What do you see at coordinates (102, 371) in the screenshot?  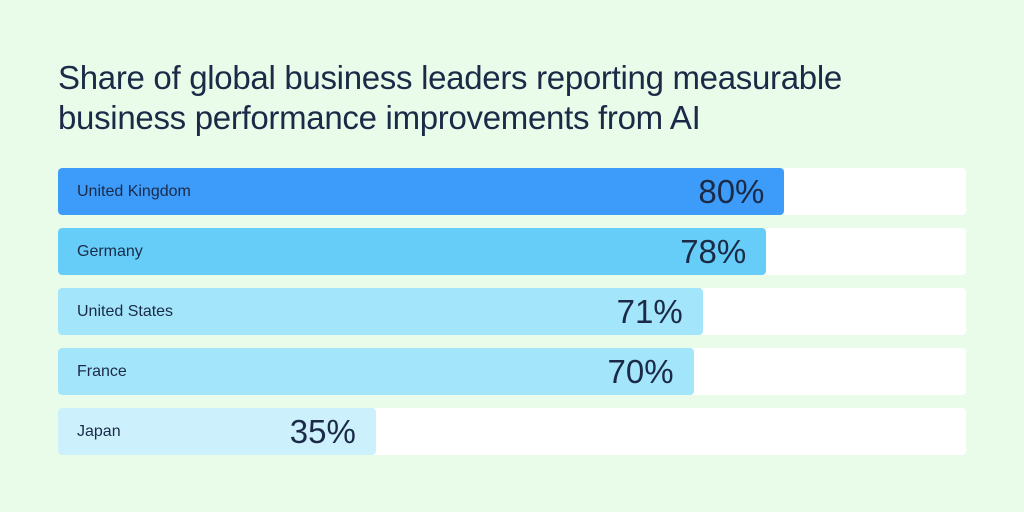 I see `category-label: France` at bounding box center [102, 371].